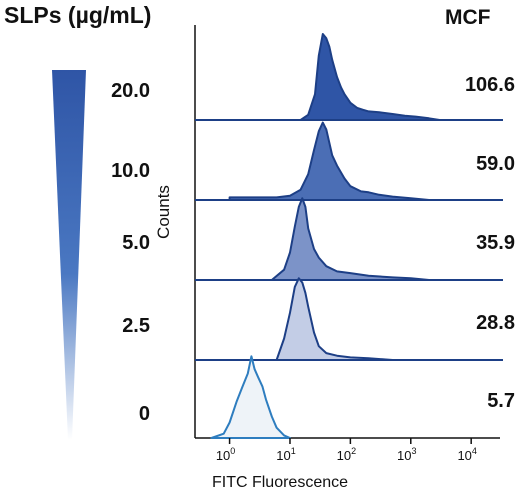 This screenshot has height=495, width=529. Describe the element at coordinates (350, 239) in the screenshot. I see `histogram-series-5.0` at that location.